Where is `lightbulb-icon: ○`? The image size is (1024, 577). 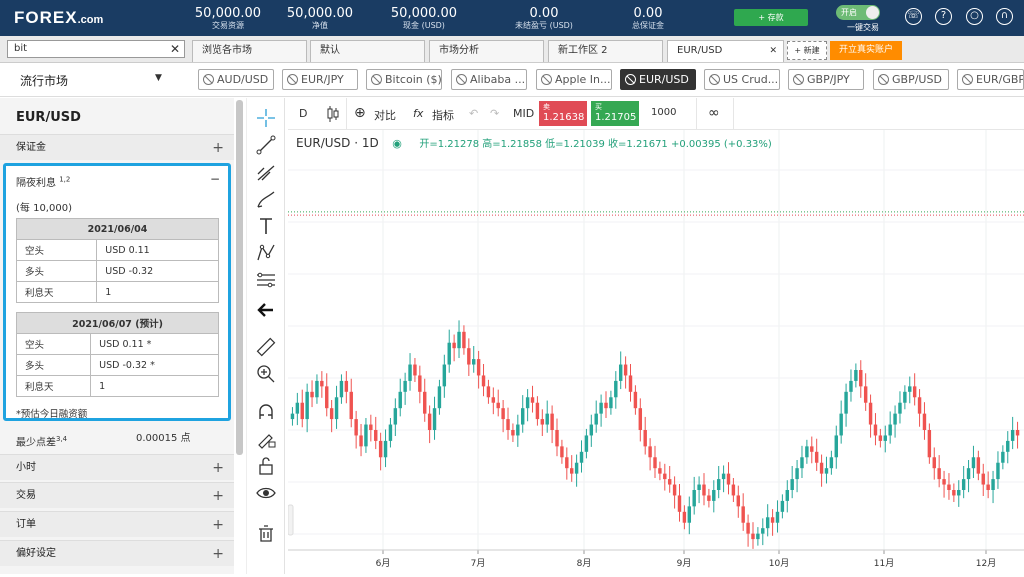 lightbulb-icon: ○ is located at coordinates (974, 16).